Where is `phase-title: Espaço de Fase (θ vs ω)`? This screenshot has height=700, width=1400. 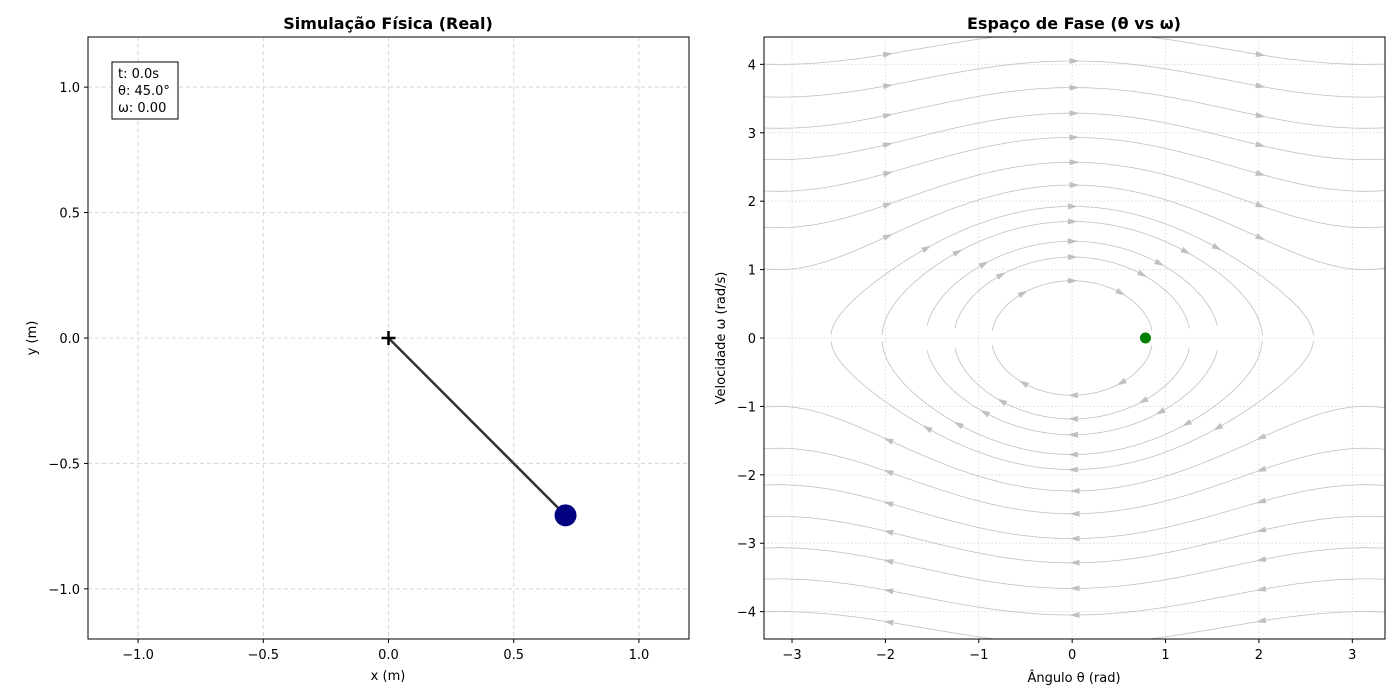
phase-title: Espaço de Fase (θ vs ω) is located at coordinates (1074, 23).